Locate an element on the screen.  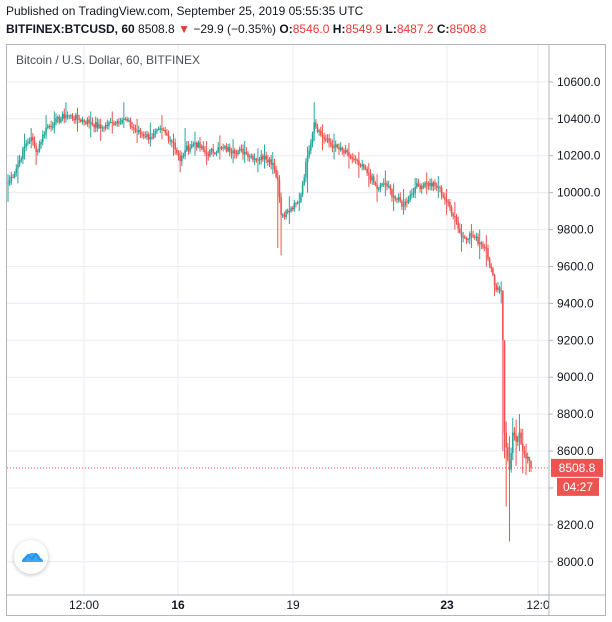
y-tick-label: 9200.0 is located at coordinates (575, 340).